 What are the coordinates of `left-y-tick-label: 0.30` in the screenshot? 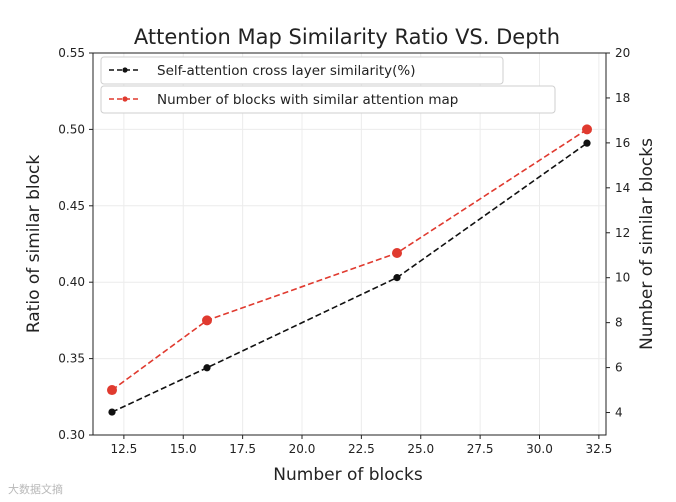 It's located at (71, 435).